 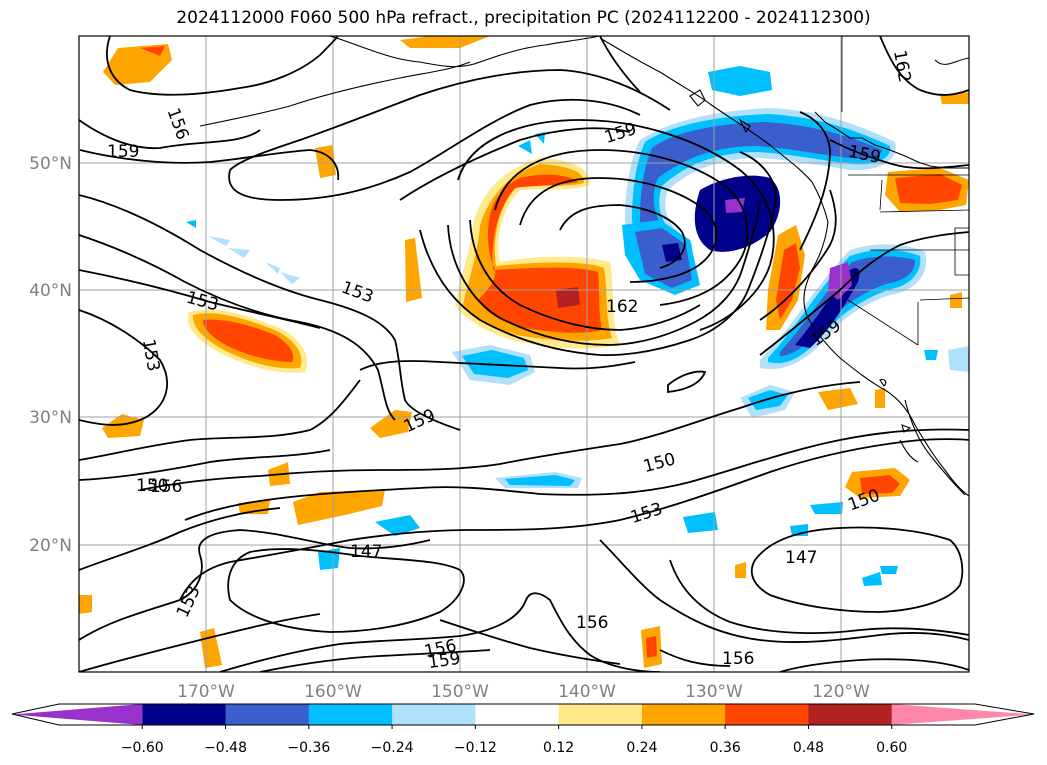 I want to click on colorbar-tick-label: 0.60, so click(x=891, y=748).